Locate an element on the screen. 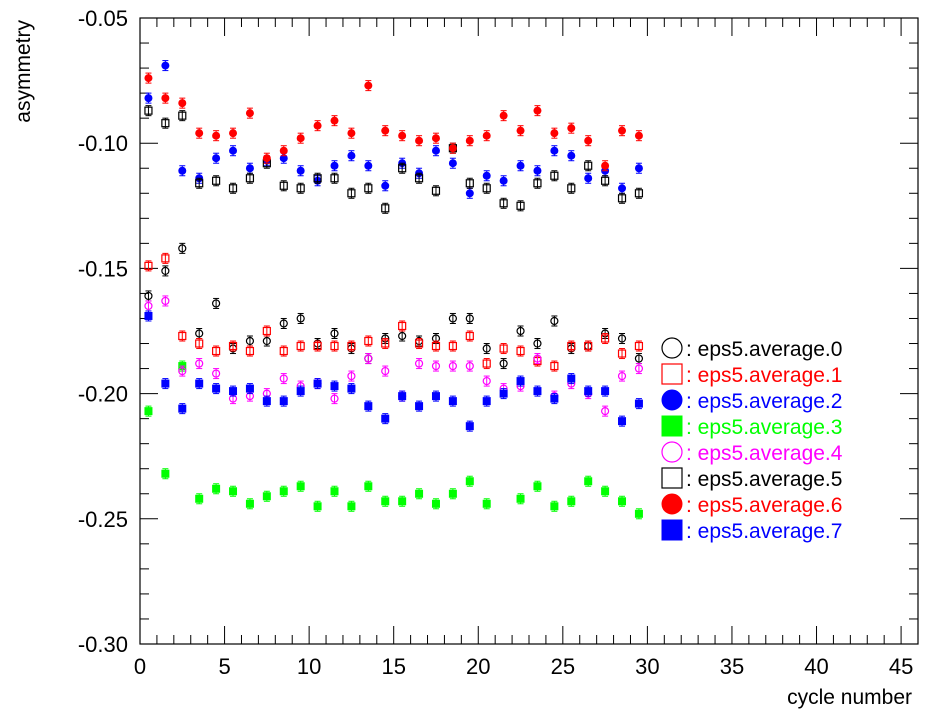  y-tick-label: -0.20 is located at coordinates (103, 394).